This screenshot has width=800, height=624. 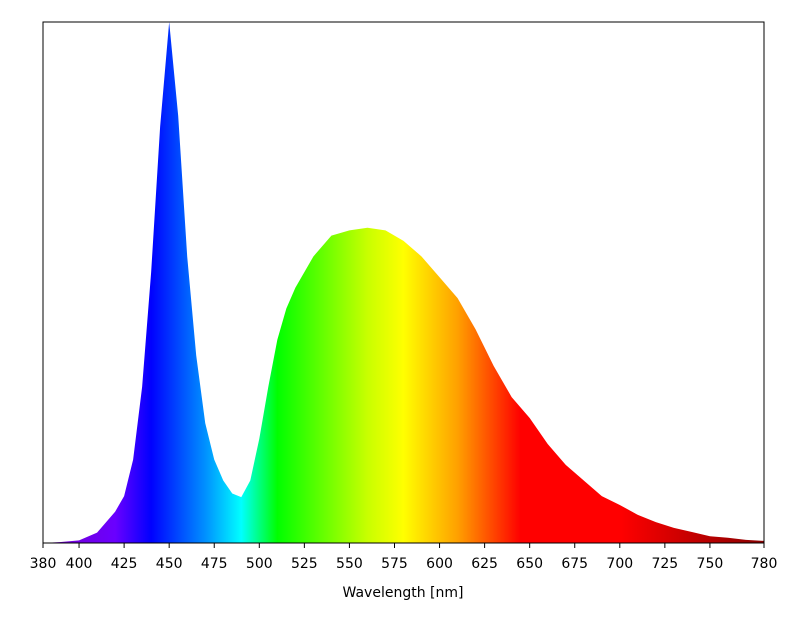 What do you see at coordinates (403, 593) in the screenshot?
I see `x-axis-label: Wavelength [nm]` at bounding box center [403, 593].